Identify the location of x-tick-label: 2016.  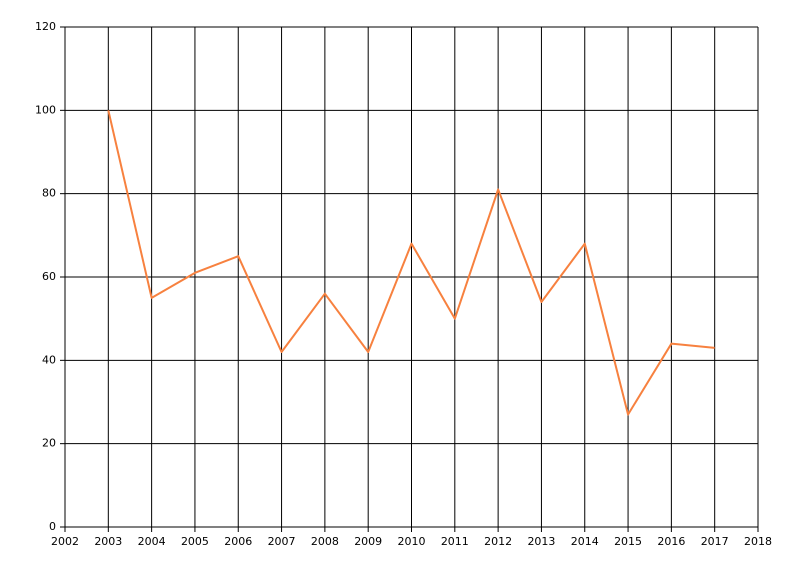
(671, 541).